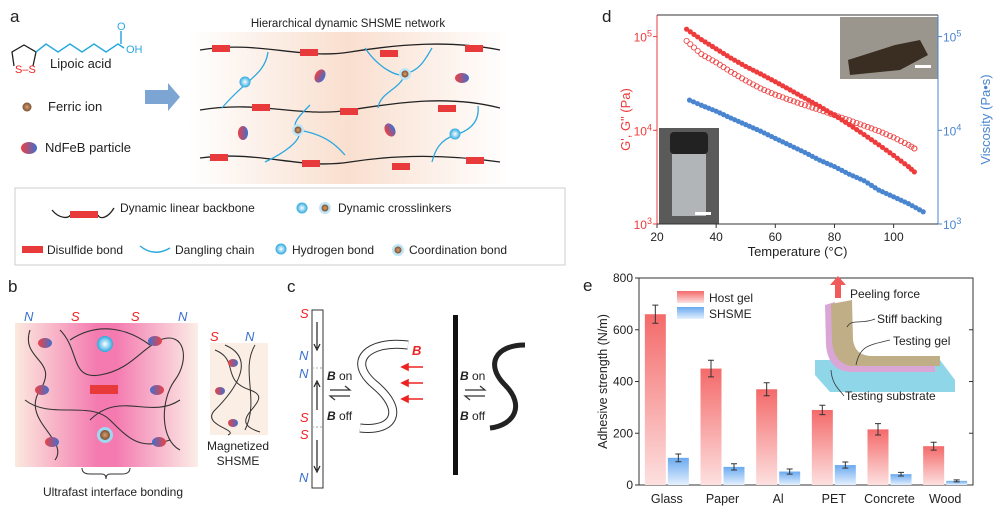 This screenshot has width=1000, height=522. What do you see at coordinates (643, 37) in the screenshot?
I see `y-tick-label-left: 10⁵` at bounding box center [643, 37].